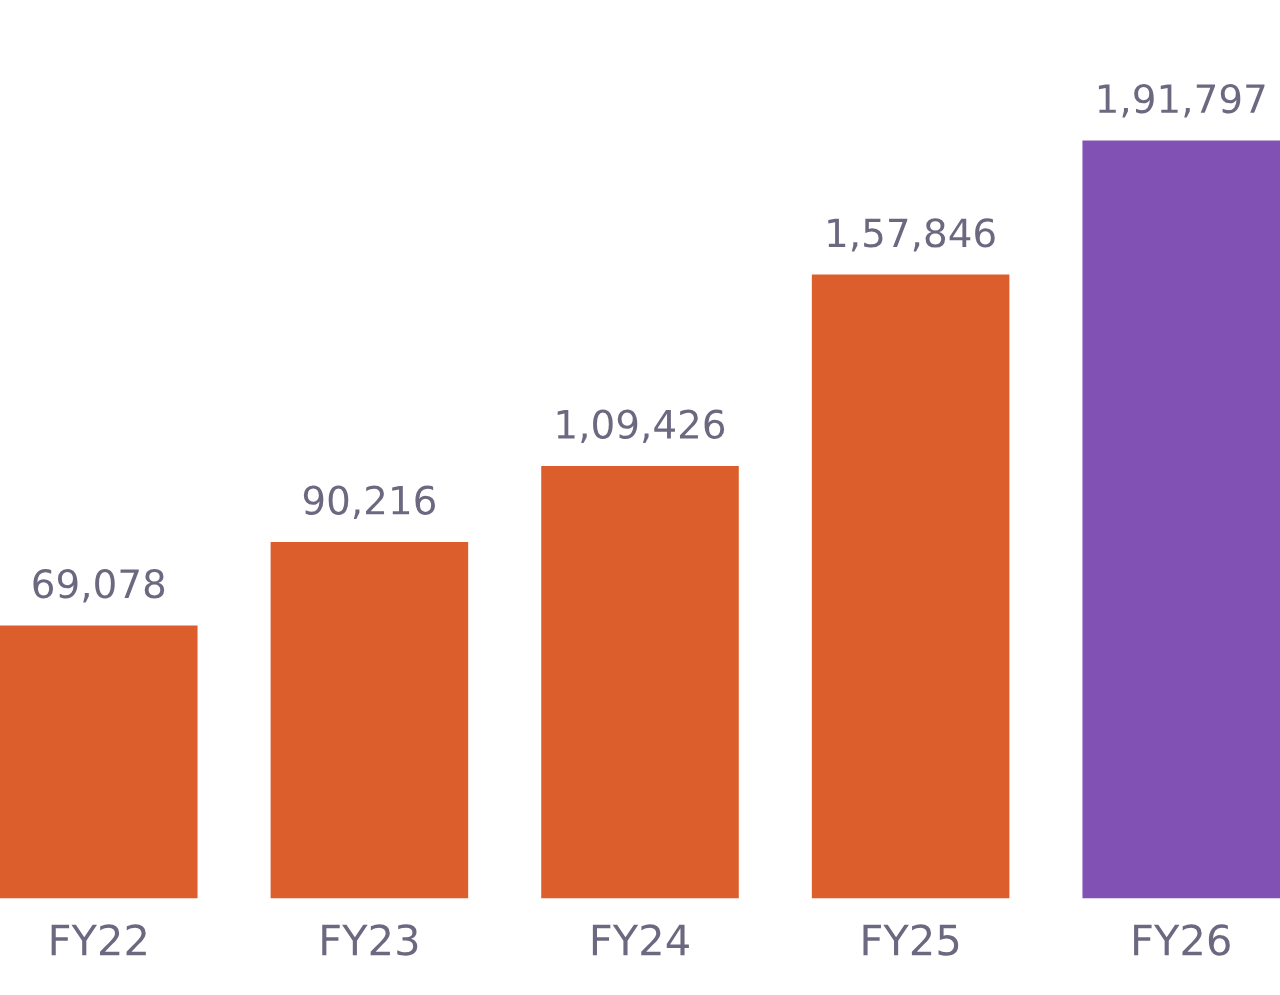 This screenshot has height=995, width=1280. I want to click on data-label: 1,09,426, so click(641, 426).